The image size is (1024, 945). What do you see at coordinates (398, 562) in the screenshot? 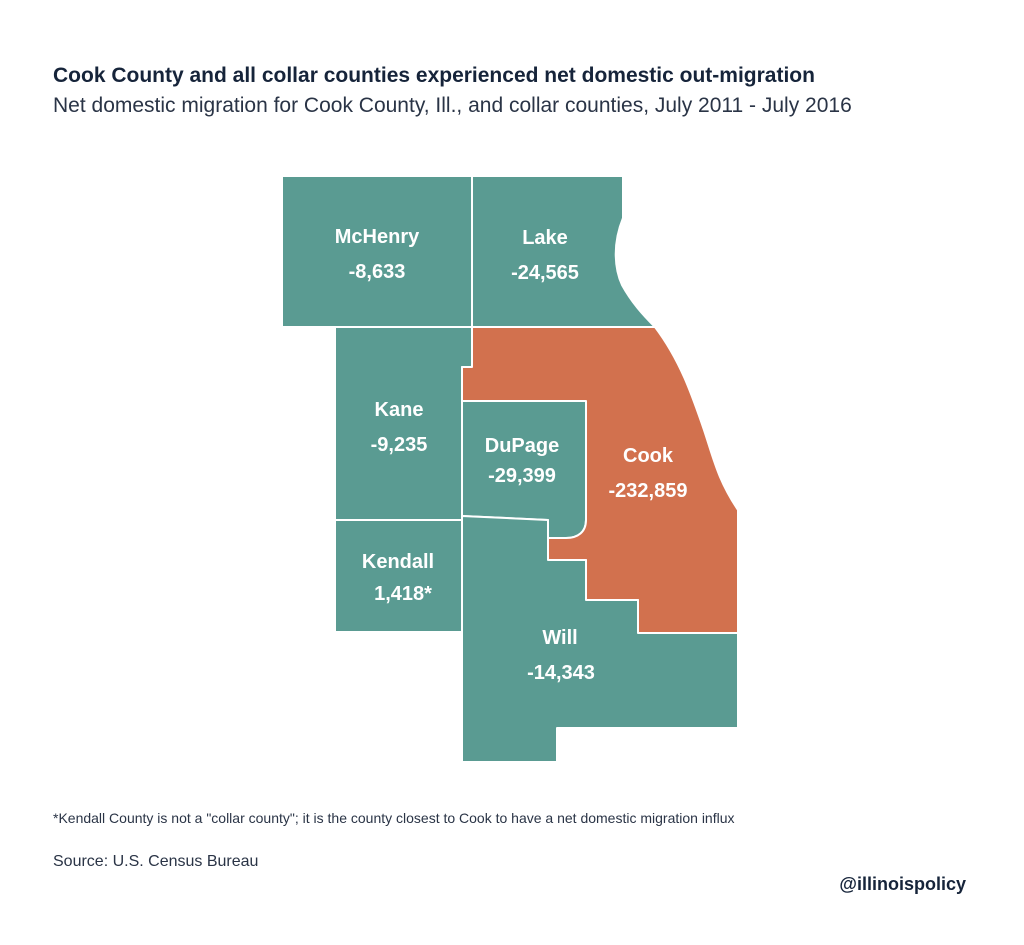
I see `label-kendall-name: Kendall` at bounding box center [398, 562].